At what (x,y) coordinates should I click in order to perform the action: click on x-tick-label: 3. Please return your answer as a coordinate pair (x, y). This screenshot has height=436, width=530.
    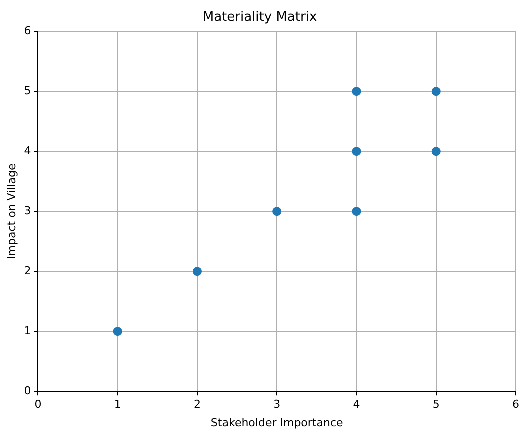
    Looking at the image, I should click on (277, 405).